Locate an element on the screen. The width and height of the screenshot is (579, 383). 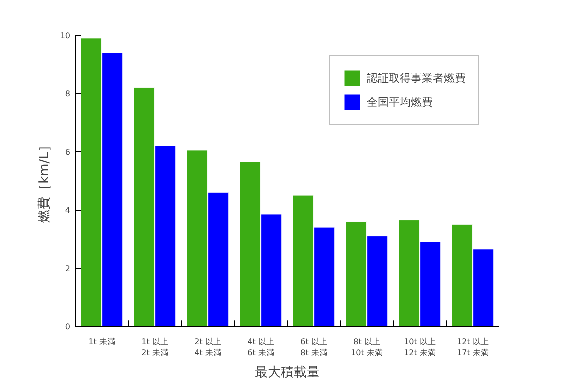
x-tick-label: 1t 未満 is located at coordinates (102, 342).